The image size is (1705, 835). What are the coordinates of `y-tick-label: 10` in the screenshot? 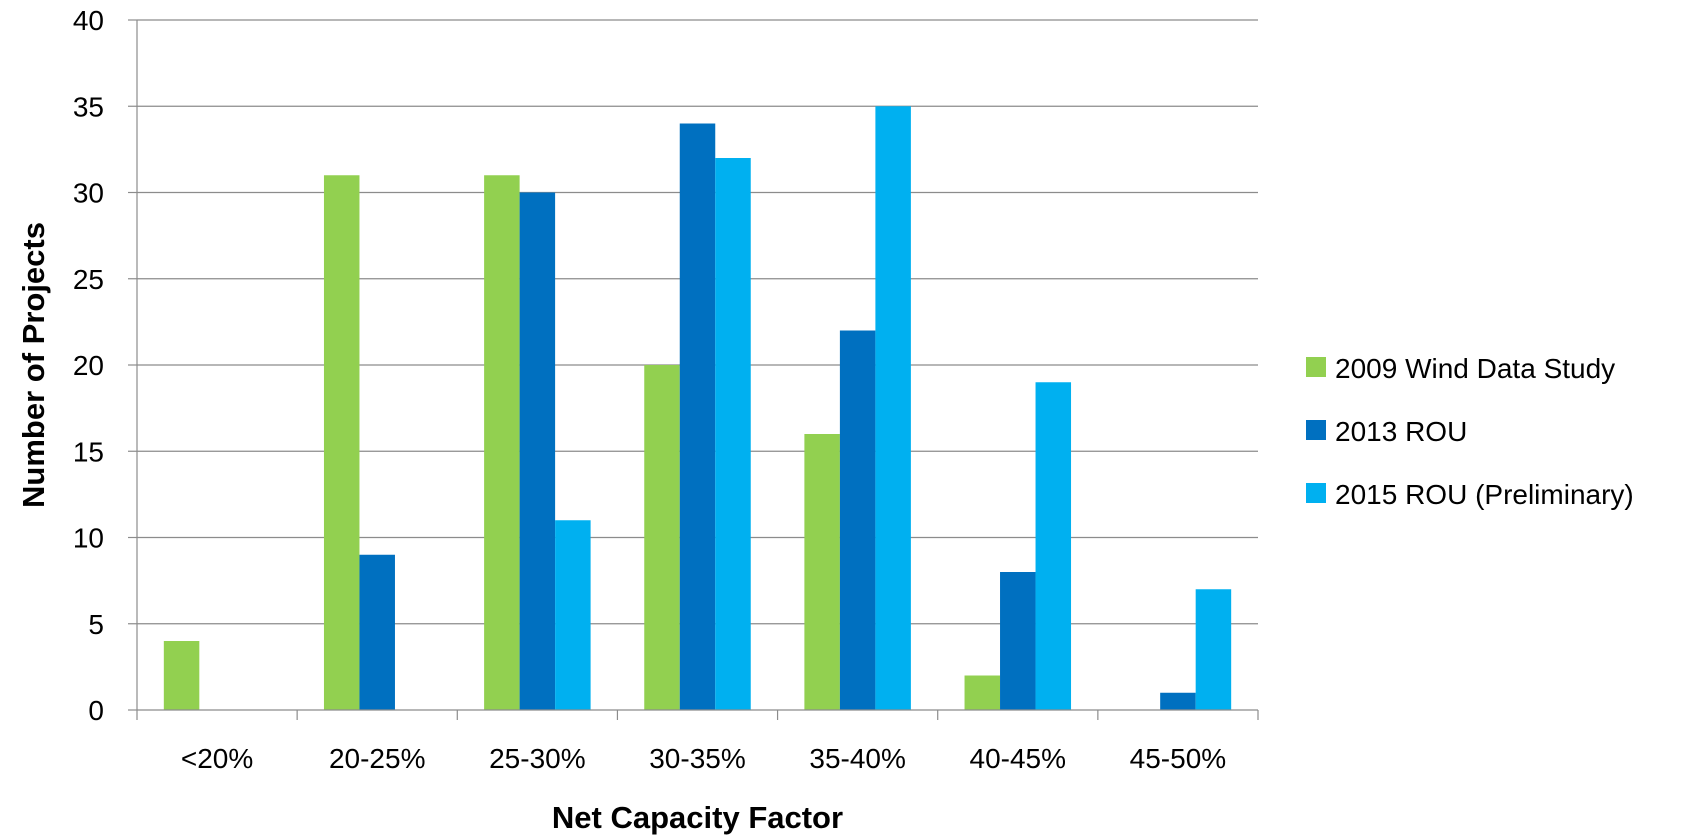 It's located at (88, 538).